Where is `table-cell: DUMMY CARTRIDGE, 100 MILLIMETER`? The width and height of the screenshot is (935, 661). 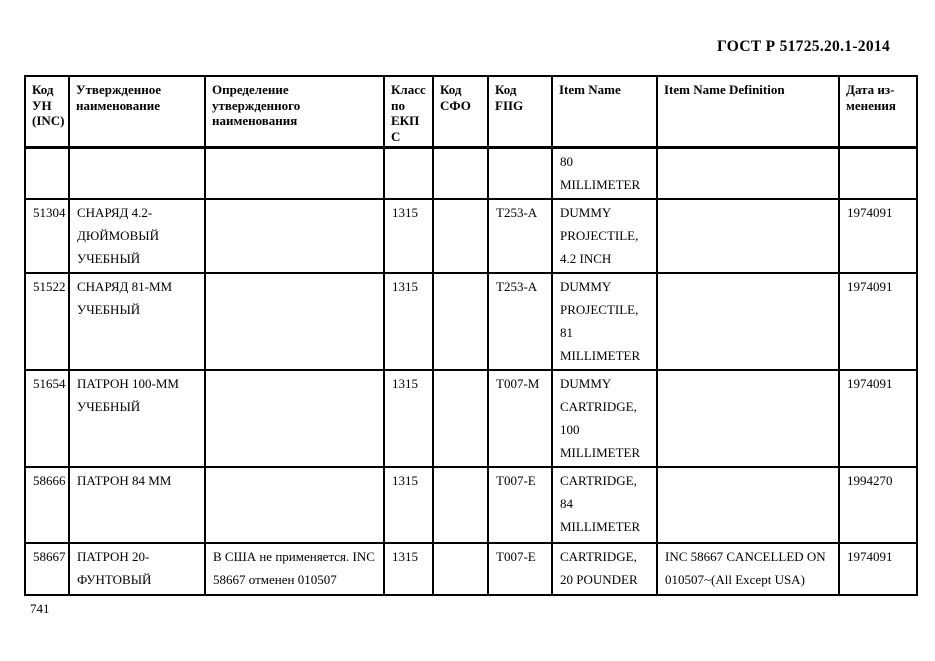
table-cell: DUMMY CARTRIDGE, 100 MILLIMETER is located at coordinates (604, 418).